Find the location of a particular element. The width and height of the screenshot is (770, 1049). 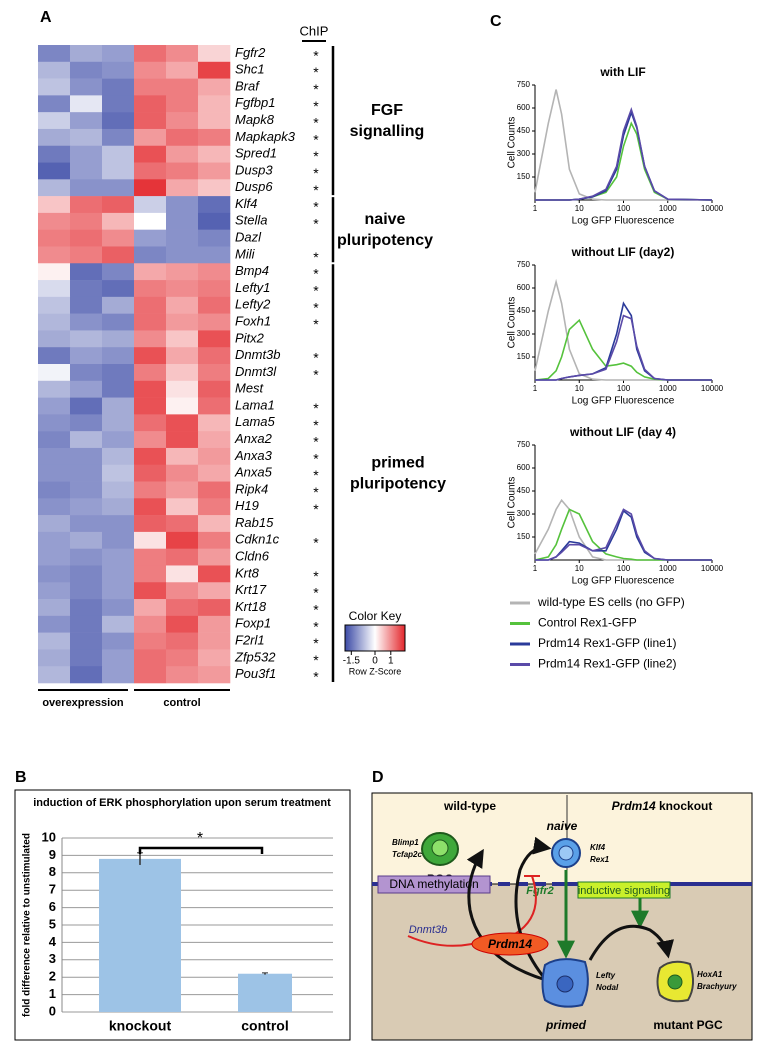

y-tick-label: 450 is located at coordinates (524, 310).